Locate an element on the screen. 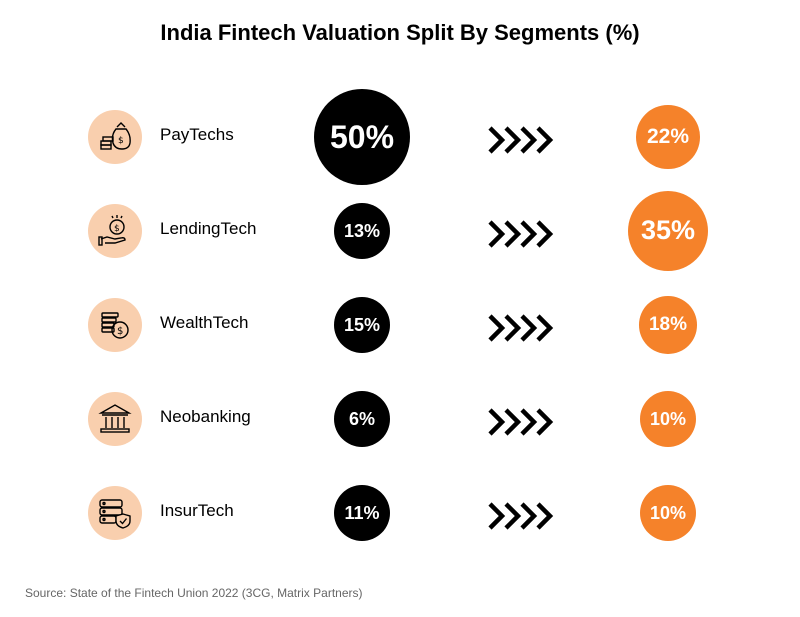 The image size is (800, 617). segment-label: Neobanking is located at coordinates (205, 416).